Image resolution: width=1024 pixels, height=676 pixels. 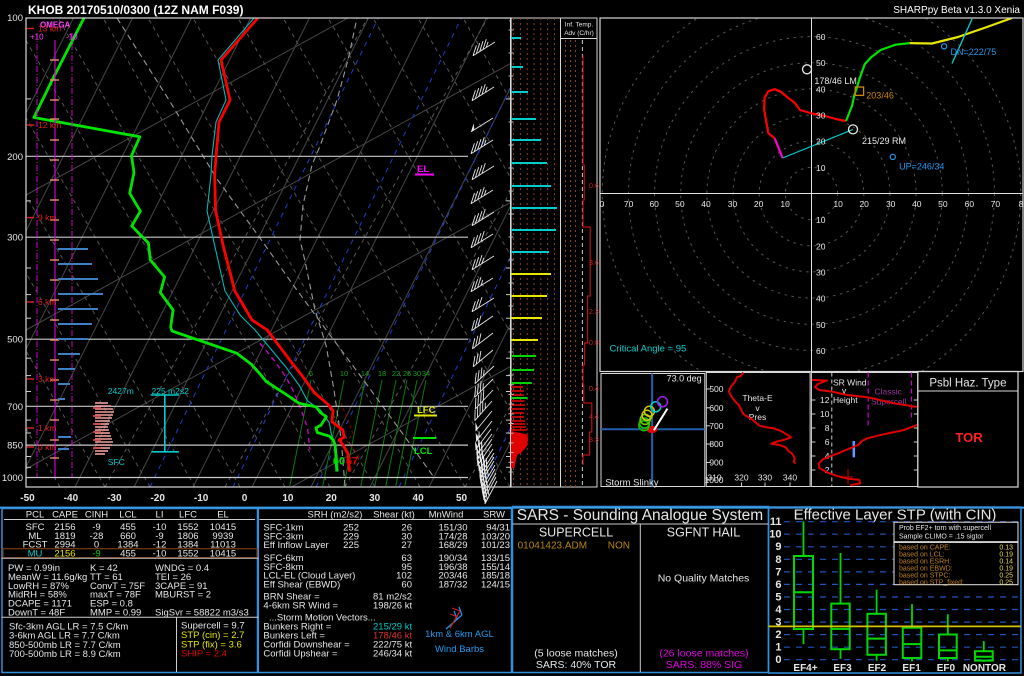 I want to click on svg-text: 2427m, so click(x=121, y=391).